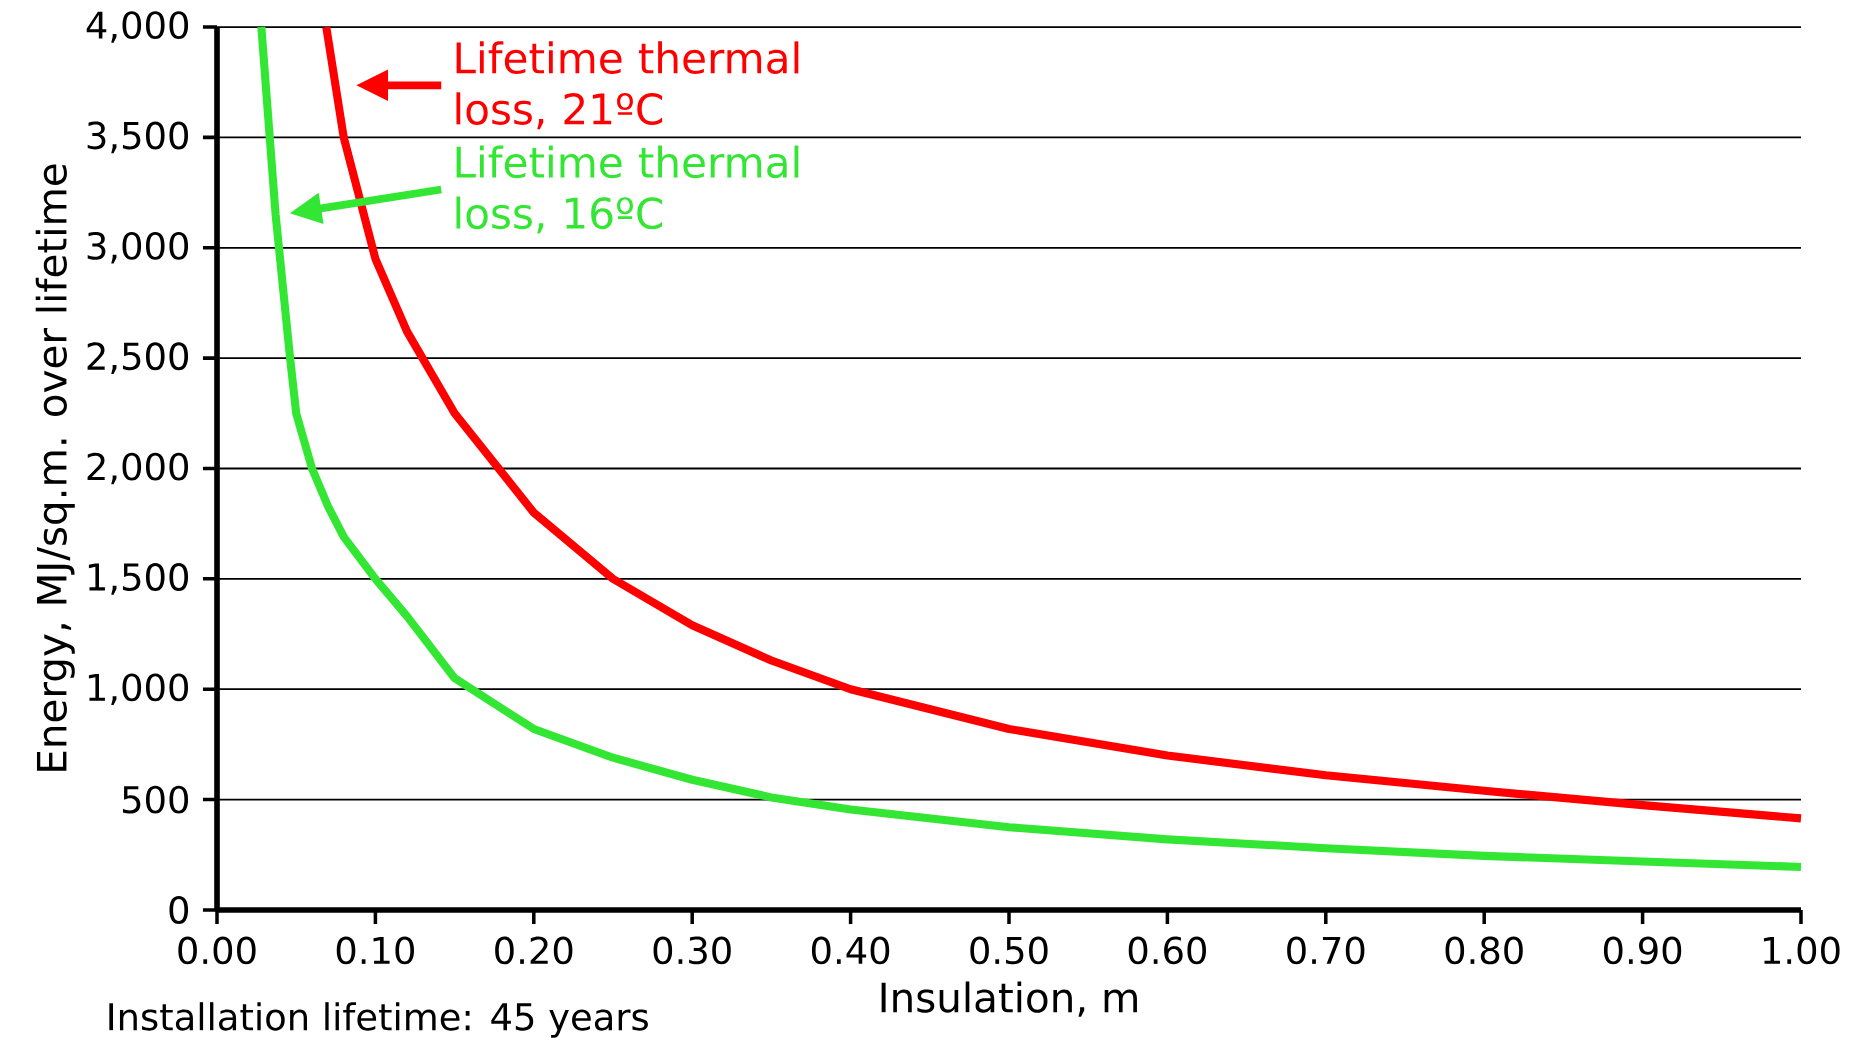 The height and width of the screenshot is (1042, 1861). Describe the element at coordinates (627, 85) in the screenshot. I see `annotation: Lifetime thermal loss, 21ºC` at that location.